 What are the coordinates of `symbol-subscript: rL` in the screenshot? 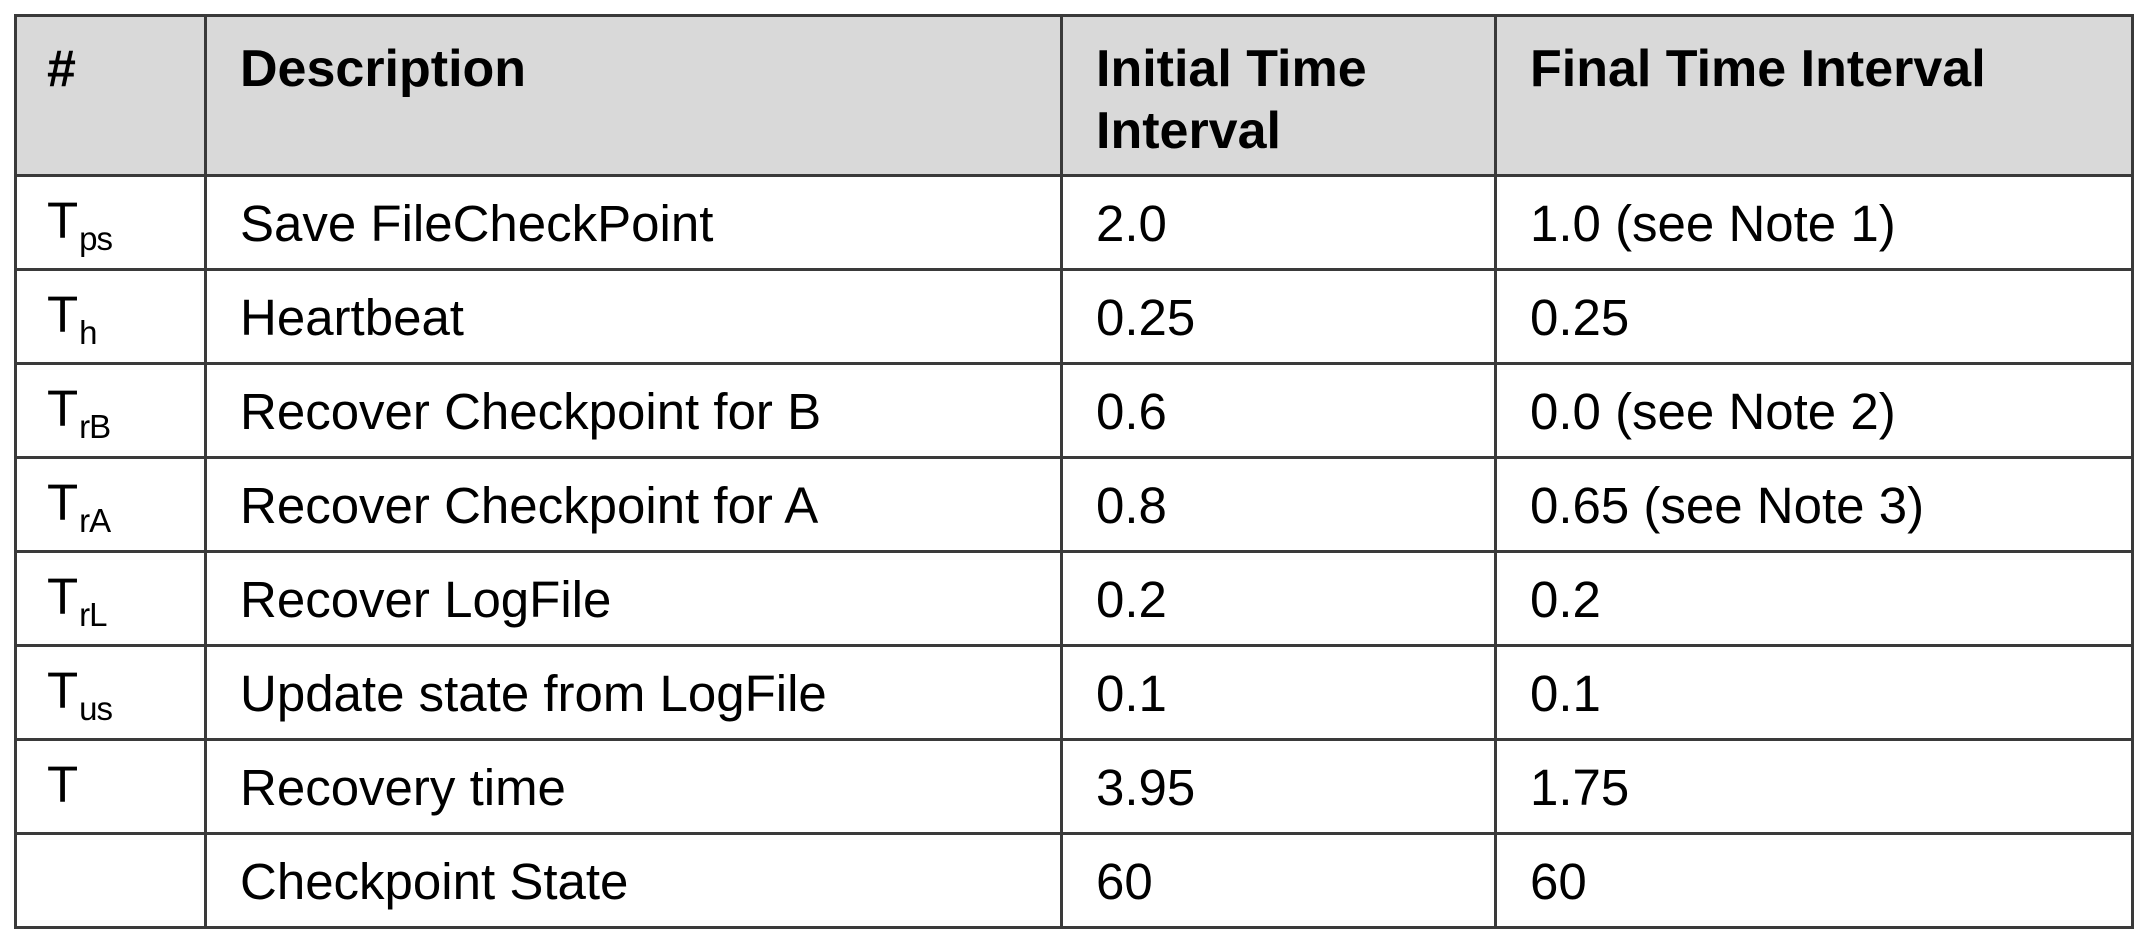 It's located at (93, 614).